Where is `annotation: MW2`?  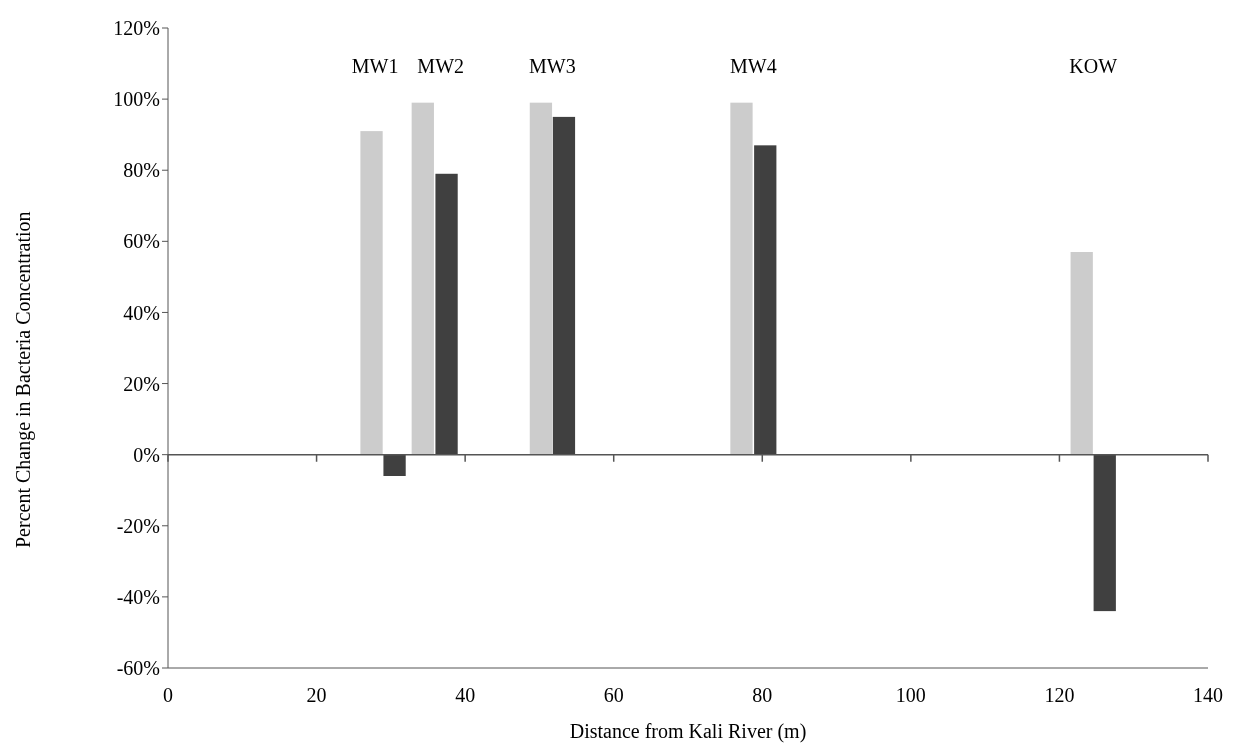 annotation: MW2 is located at coordinates (441, 66).